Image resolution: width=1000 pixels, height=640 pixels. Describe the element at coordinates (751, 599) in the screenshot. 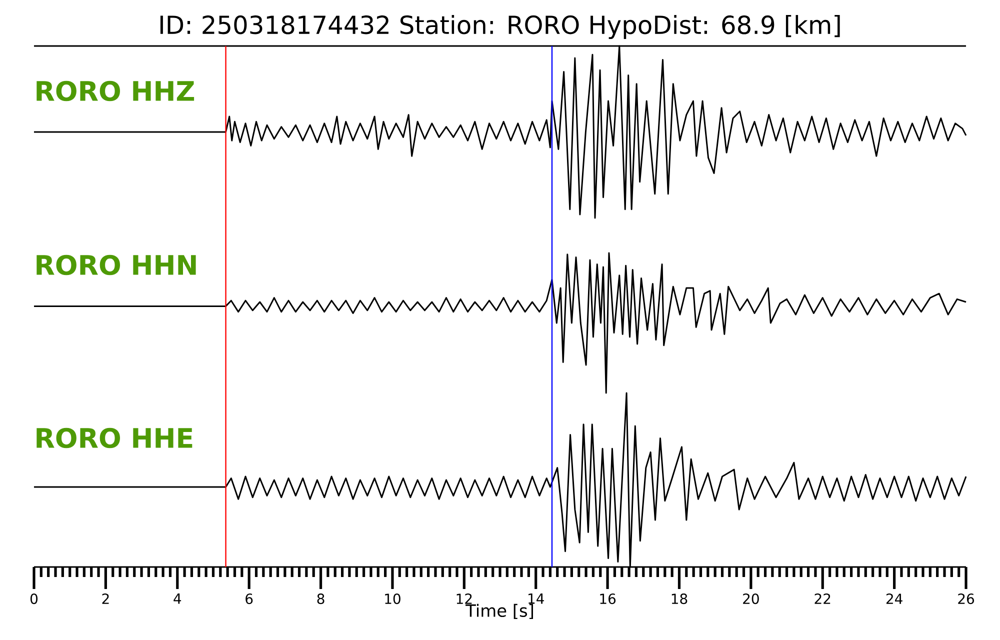

I see `x-tick-label: 20` at that location.